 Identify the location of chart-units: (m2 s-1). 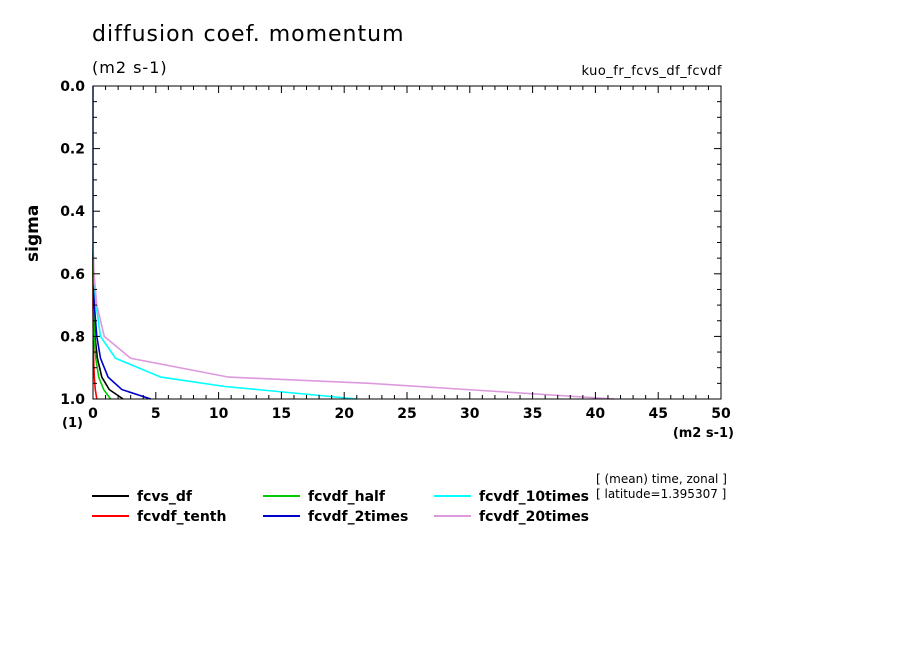
(130, 67).